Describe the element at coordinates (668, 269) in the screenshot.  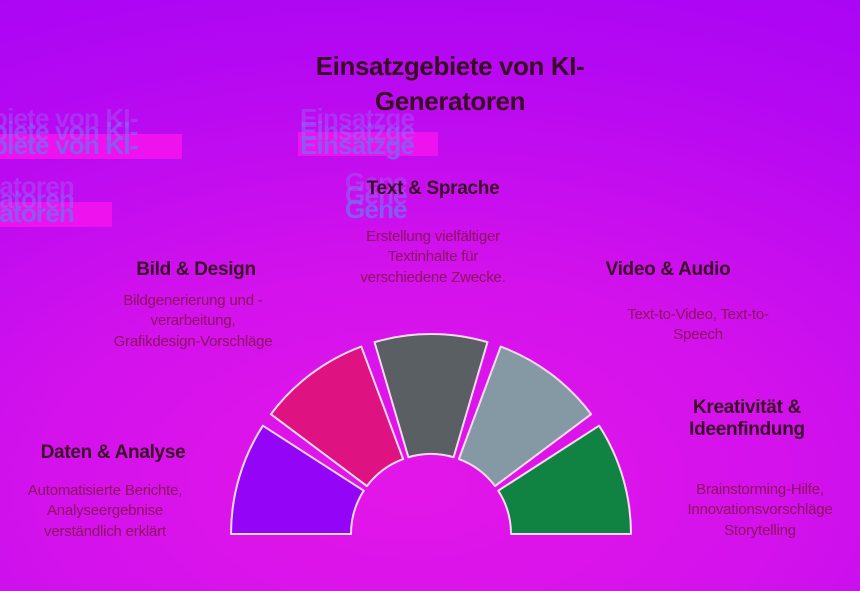
I see `section-heading-video-audio: Video & Audio` at that location.